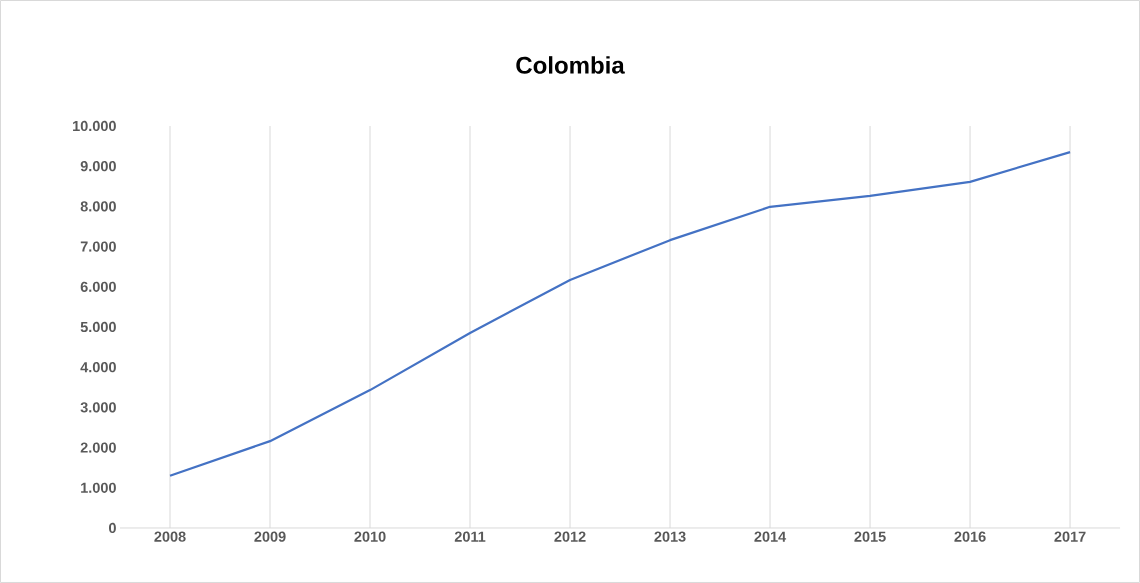  I want to click on y-tick-label: 6.000, so click(98, 286).